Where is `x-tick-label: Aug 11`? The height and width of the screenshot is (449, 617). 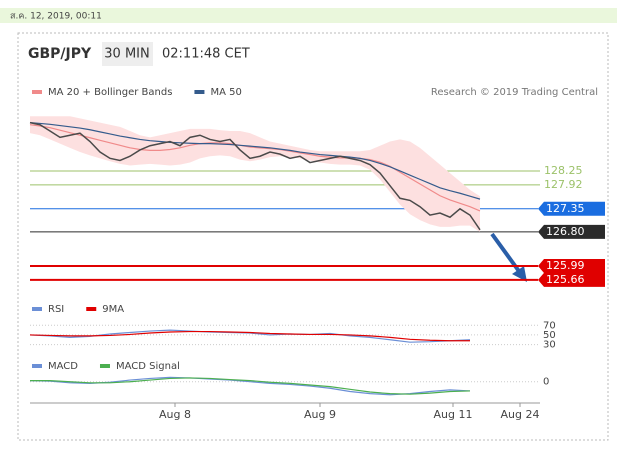 x-tick-label: Aug 11 is located at coordinates (453, 414).